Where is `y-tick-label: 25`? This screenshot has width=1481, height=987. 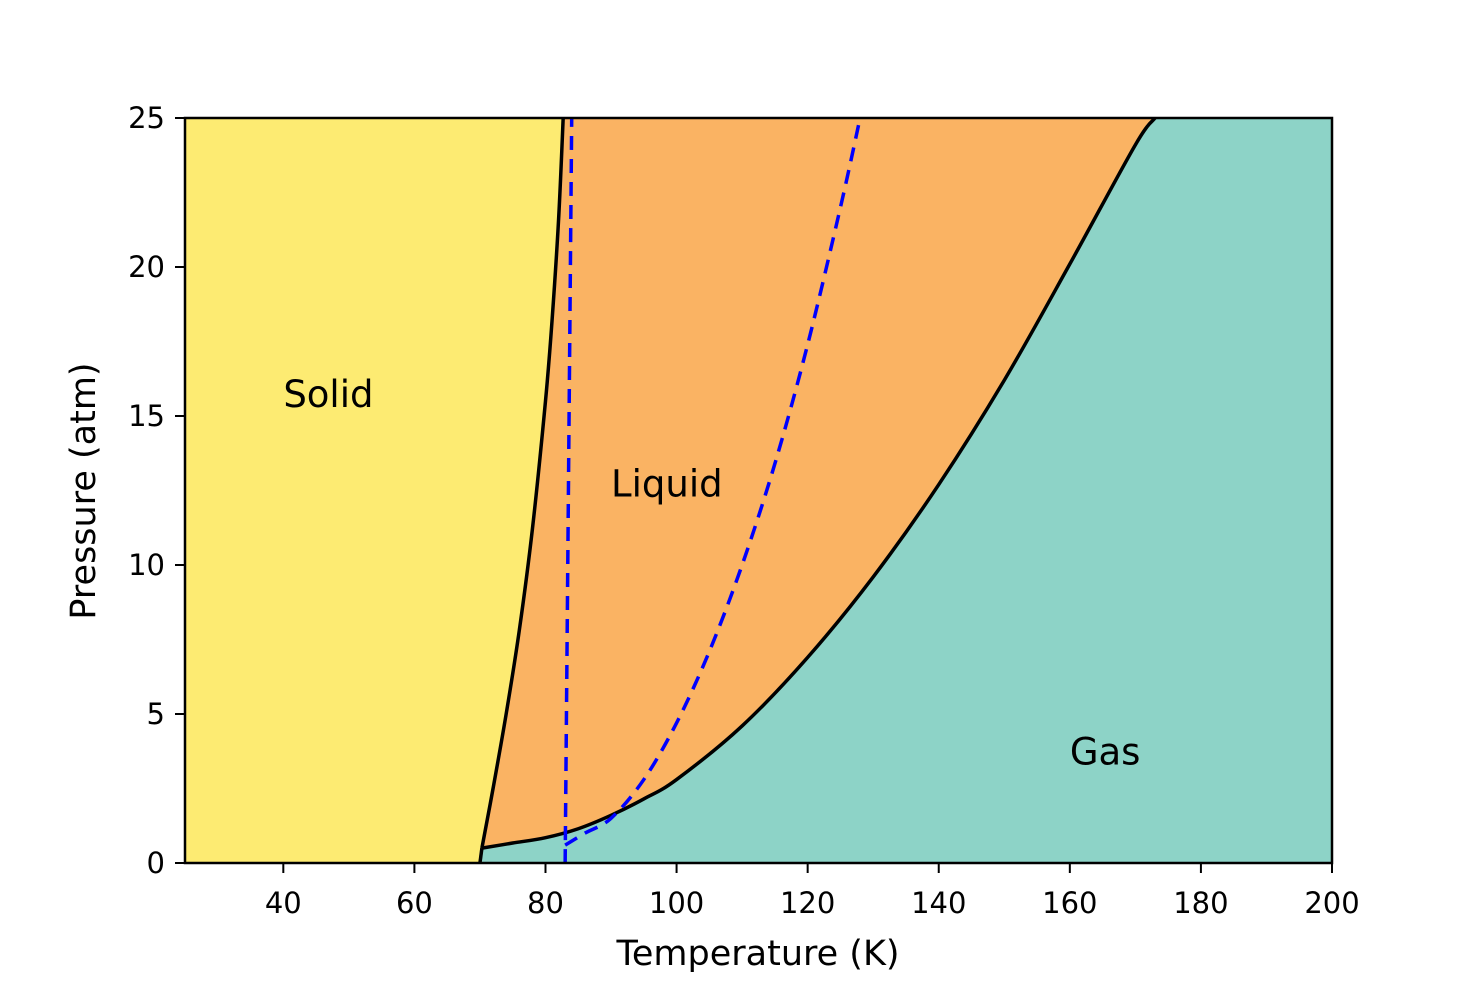 y-tick-label: 25 is located at coordinates (146, 118).